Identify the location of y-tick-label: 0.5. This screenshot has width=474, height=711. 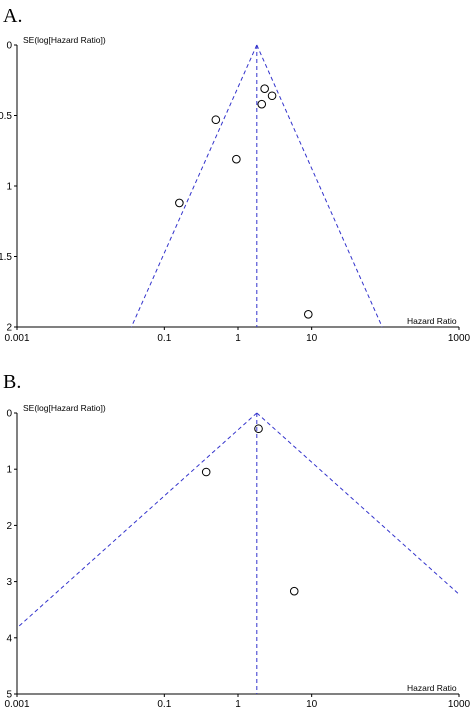
(6, 116).